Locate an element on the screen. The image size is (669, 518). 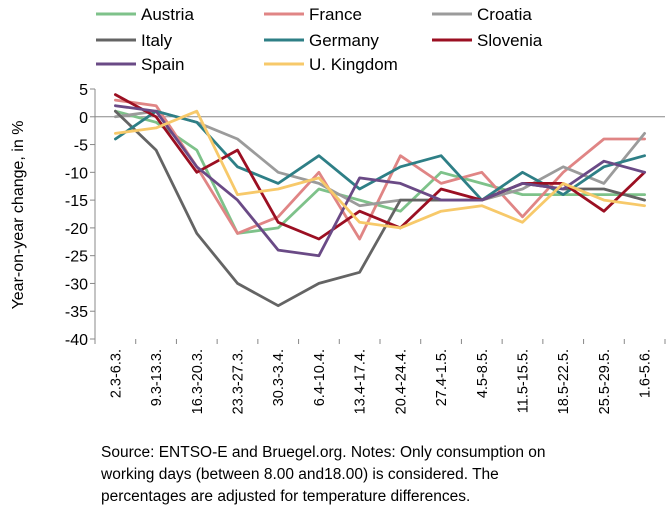
y-tick-label: -40 is located at coordinates (76, 340).